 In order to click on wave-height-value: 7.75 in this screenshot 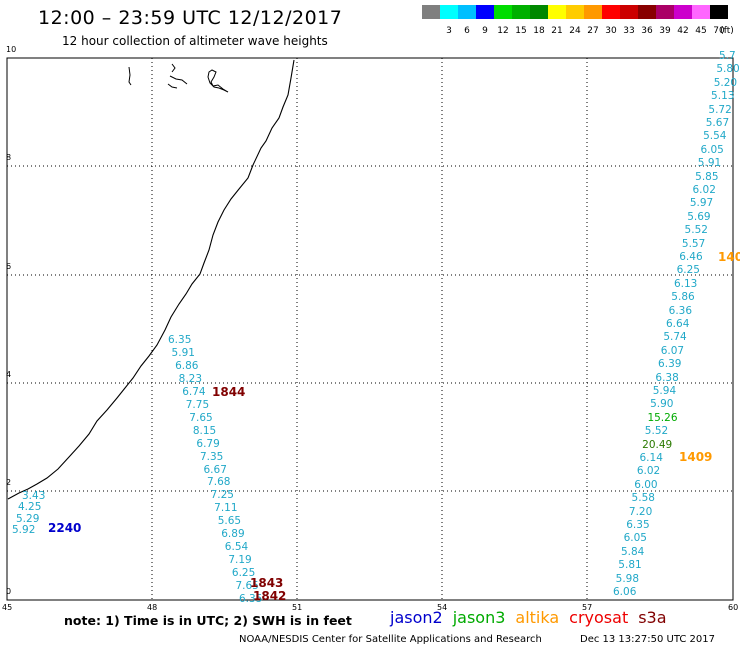, I will do `click(197, 404)`.